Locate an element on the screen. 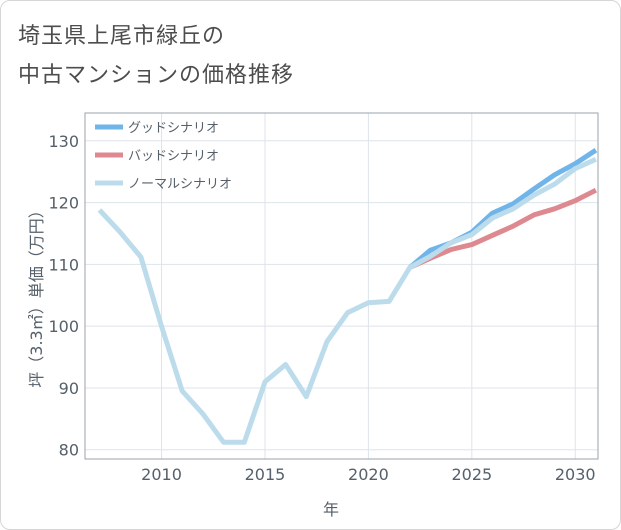 The image size is (621, 530). y-axis-label: 坪（3.3㎡）単価（万円） is located at coordinates (36, 294).